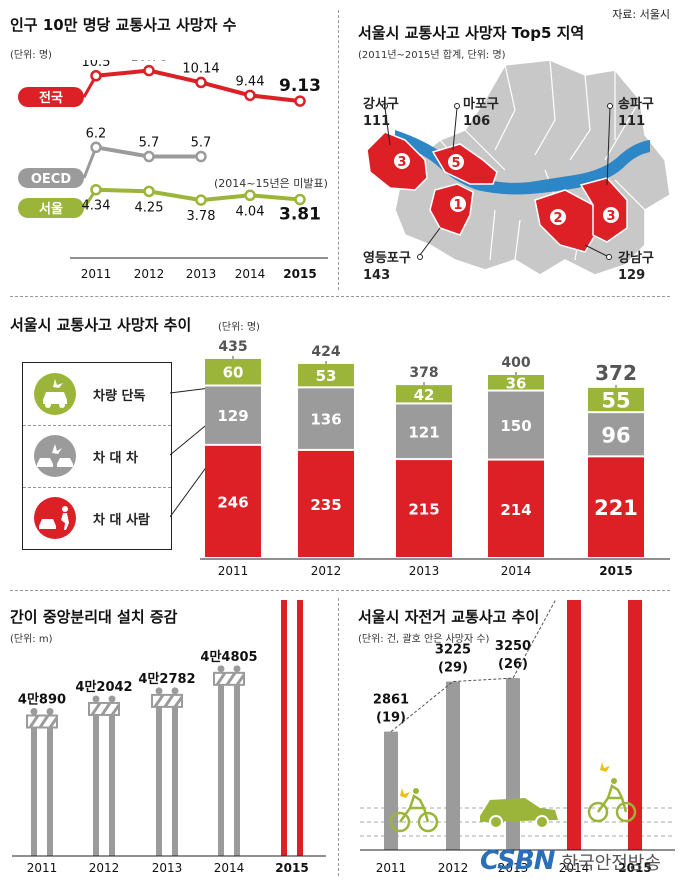 This screenshot has height=886, width=680. I want to click on bike-frame, so click(612, 798).